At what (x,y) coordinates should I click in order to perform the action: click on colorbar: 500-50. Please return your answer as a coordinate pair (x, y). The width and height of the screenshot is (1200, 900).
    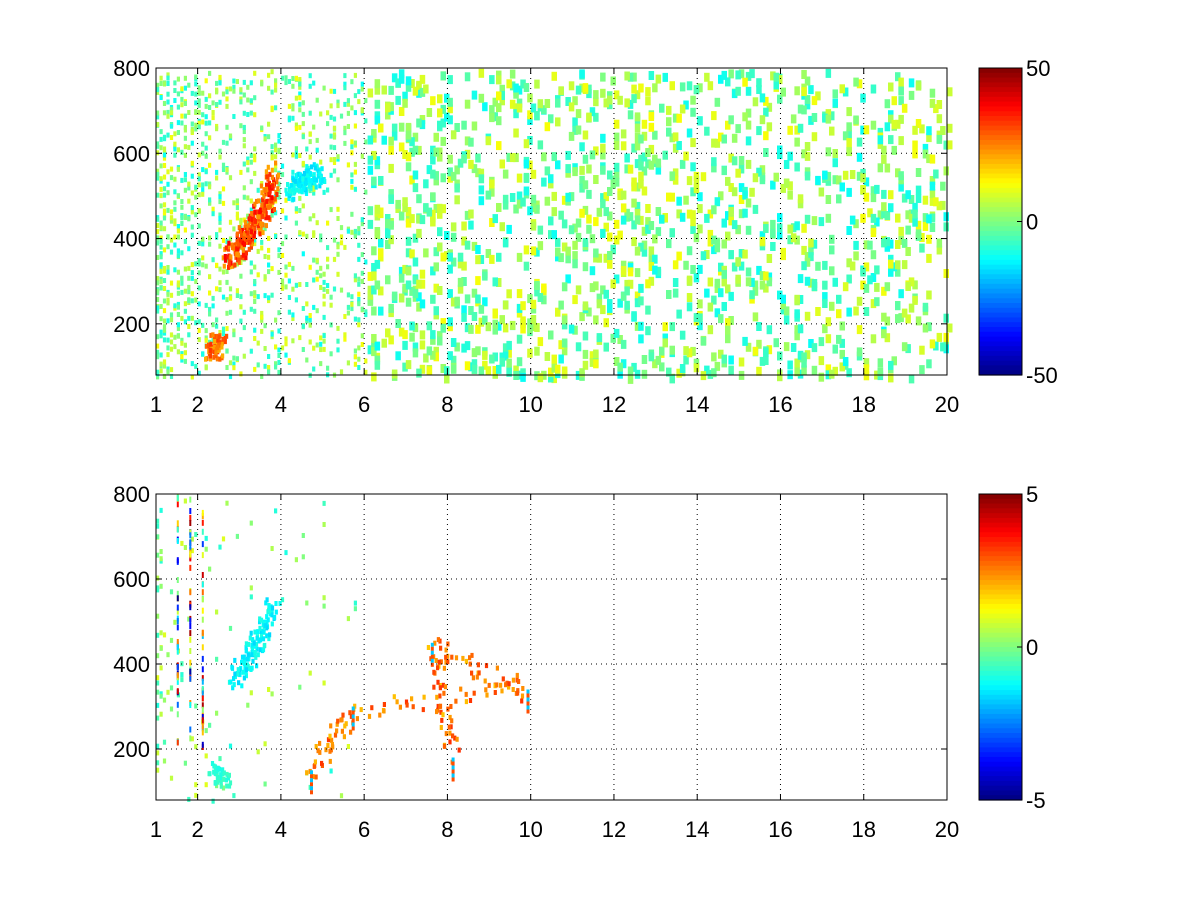
    Looking at the image, I should click on (1018, 222).